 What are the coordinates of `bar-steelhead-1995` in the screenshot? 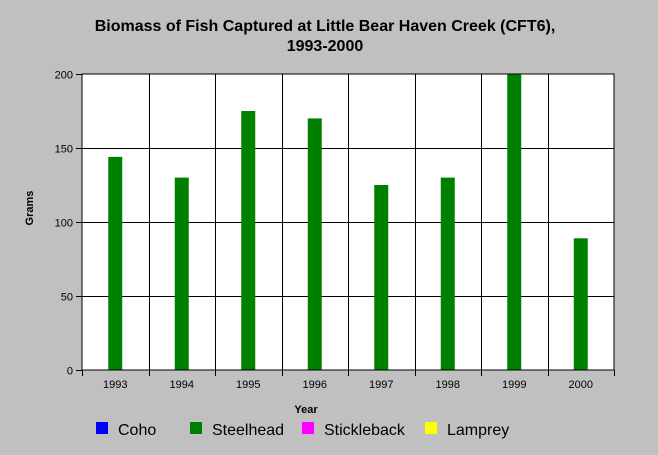 It's located at (248, 240).